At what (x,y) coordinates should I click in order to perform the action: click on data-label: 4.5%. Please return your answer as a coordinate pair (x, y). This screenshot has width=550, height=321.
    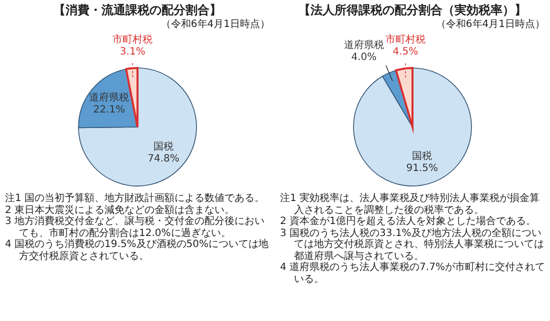
    Looking at the image, I should click on (405, 52).